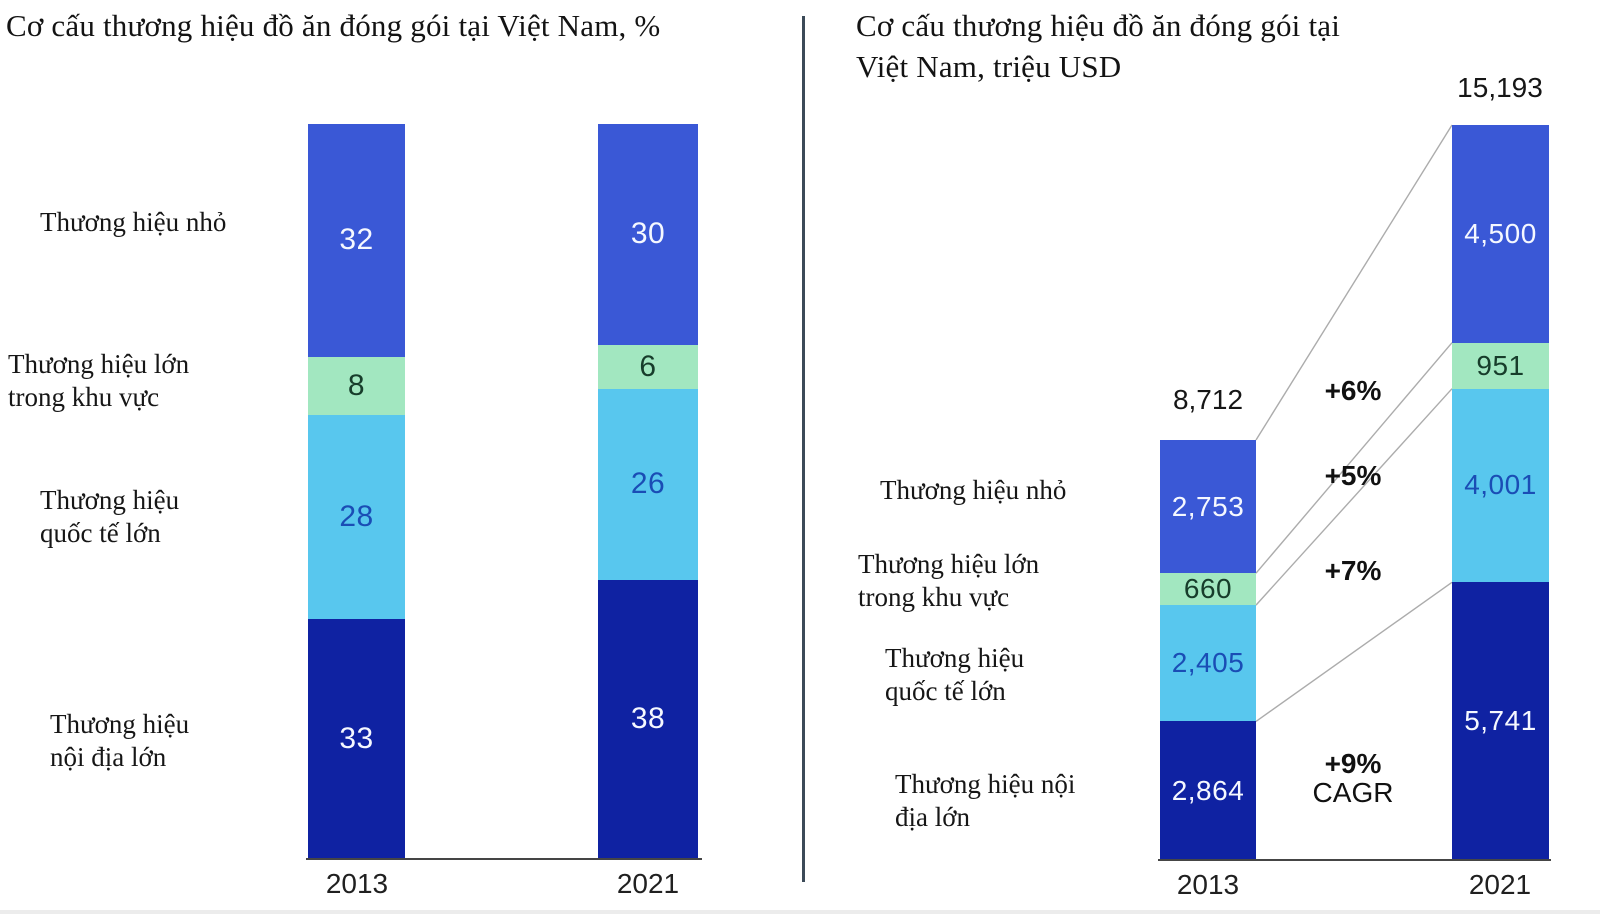 This screenshot has height=916, width=1600. I want to click on bar-segment-2013-cyan: 28, so click(356, 517).